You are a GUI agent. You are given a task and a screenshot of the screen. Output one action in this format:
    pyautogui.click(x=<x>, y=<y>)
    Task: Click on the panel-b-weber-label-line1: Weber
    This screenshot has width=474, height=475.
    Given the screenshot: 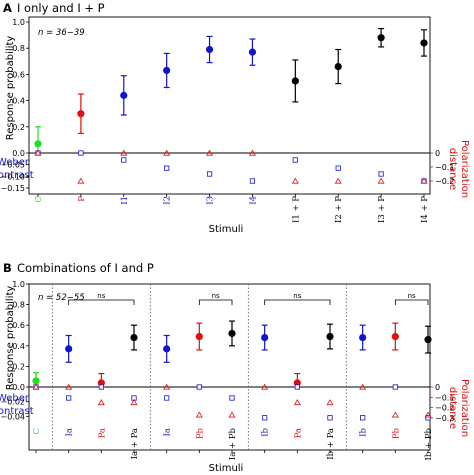 What is the action you would take?
    pyautogui.click(x=15, y=398)
    